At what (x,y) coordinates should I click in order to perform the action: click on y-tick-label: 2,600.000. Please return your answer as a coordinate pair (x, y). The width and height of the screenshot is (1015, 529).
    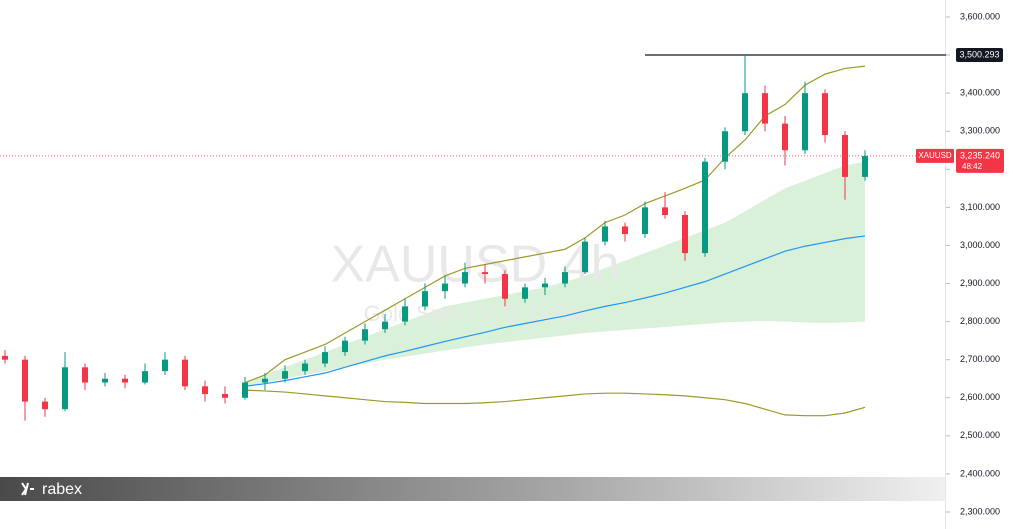
    Looking at the image, I should click on (980, 397).